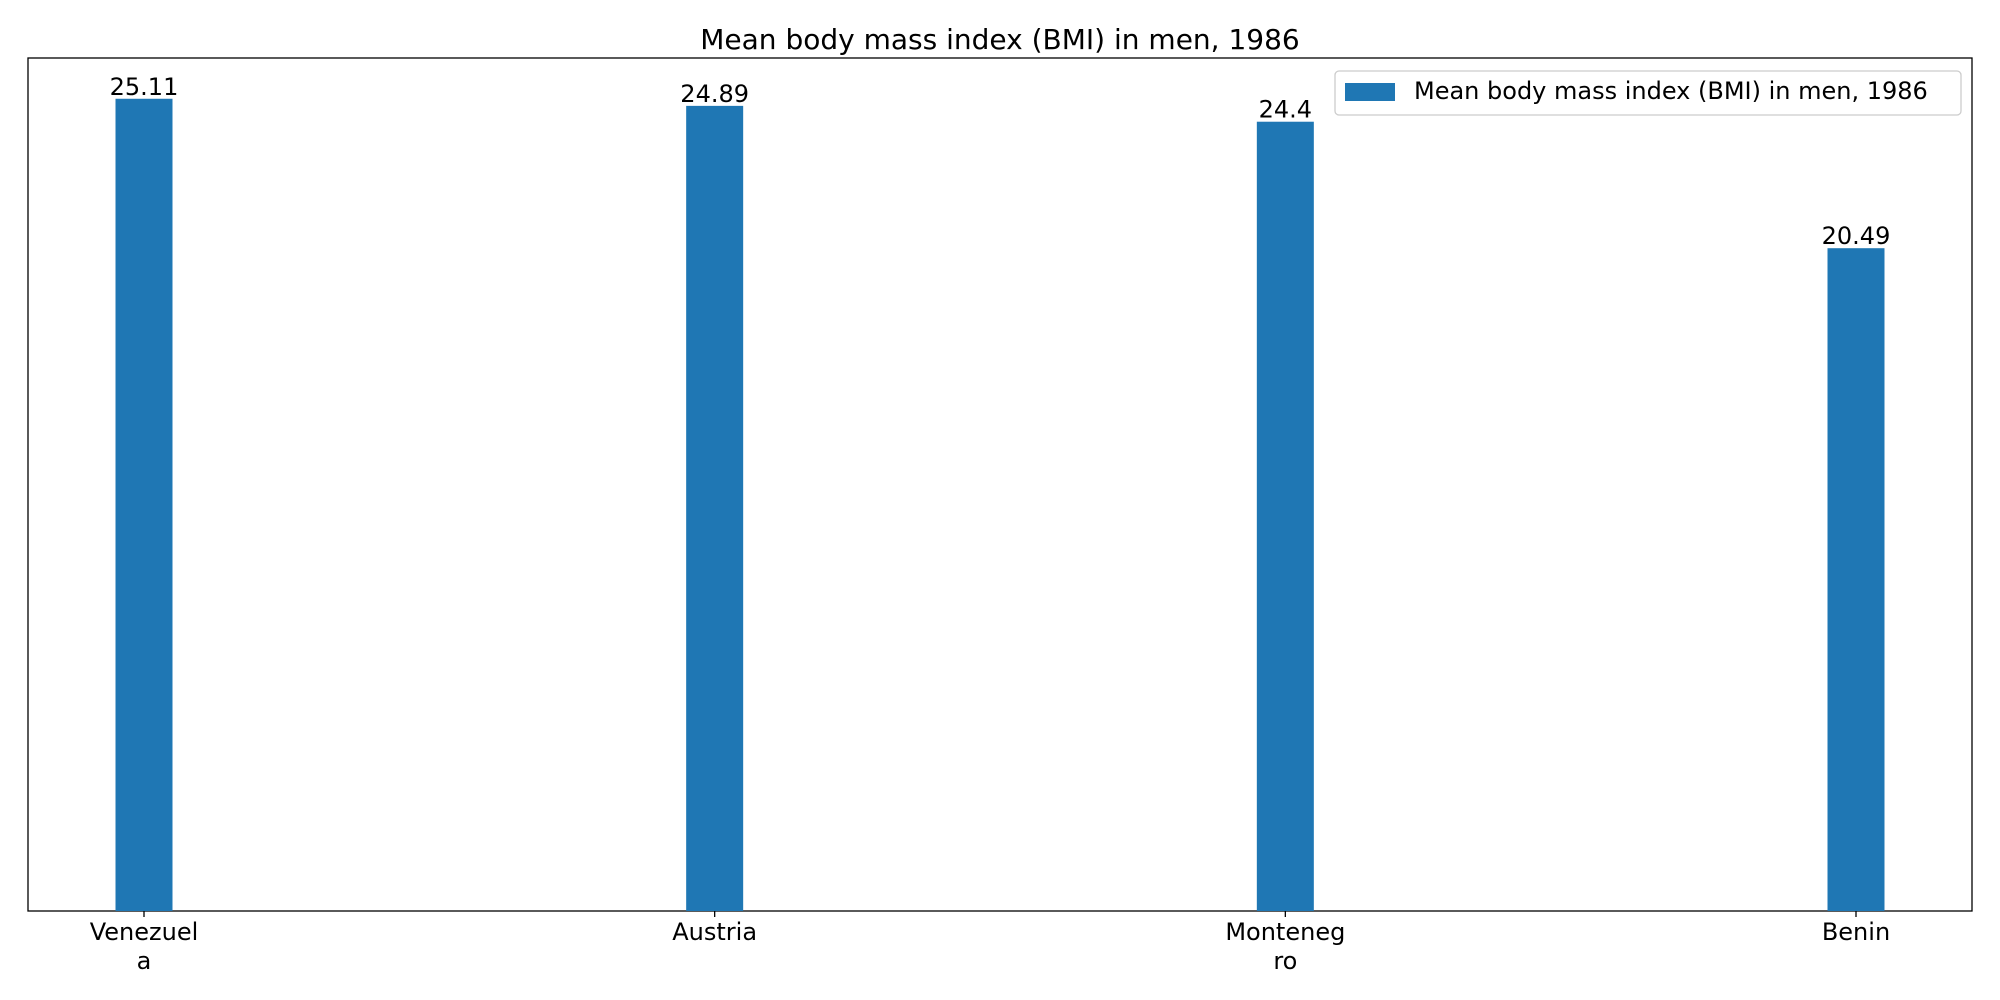 This screenshot has width=2000, height=1000. What do you see at coordinates (144, 932) in the screenshot?
I see `x-tick-label: Venezuel` at bounding box center [144, 932].